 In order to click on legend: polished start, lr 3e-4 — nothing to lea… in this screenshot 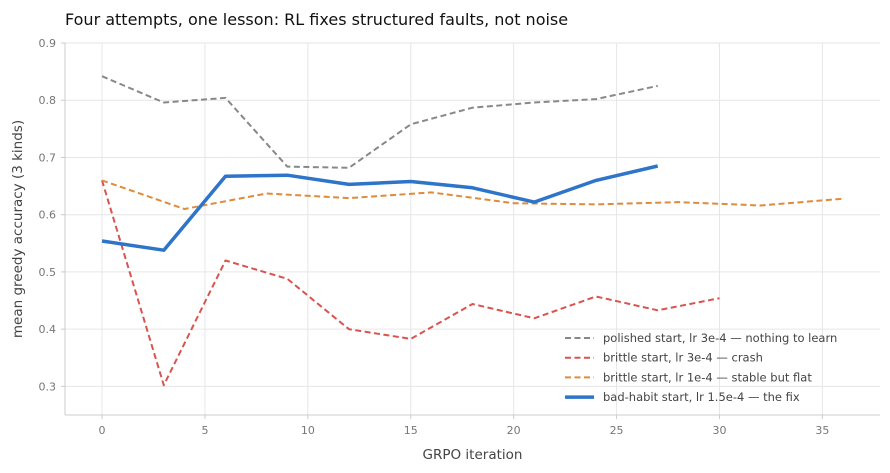, I will do `click(701, 367)`.